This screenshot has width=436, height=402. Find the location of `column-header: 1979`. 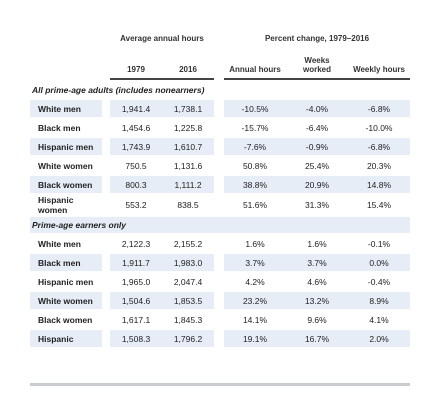

column-header: 1979 is located at coordinates (136, 64).